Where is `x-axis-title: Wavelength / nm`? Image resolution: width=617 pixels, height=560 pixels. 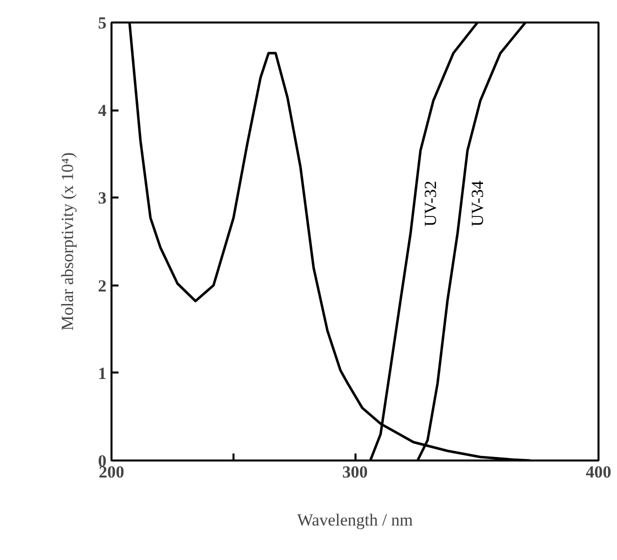
x-axis-title: Wavelength / nm is located at coordinates (355, 520).